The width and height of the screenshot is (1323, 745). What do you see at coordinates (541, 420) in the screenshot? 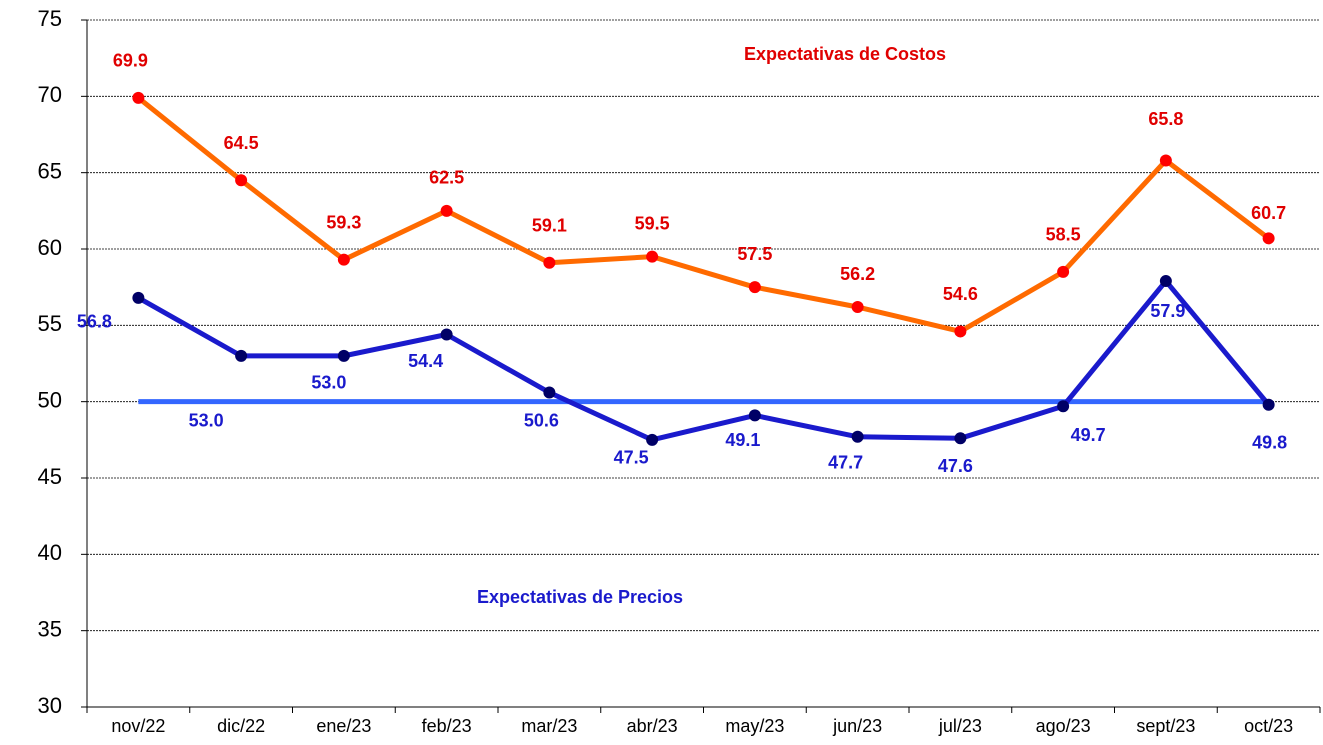
I see `data-label: 50.6` at bounding box center [541, 420].